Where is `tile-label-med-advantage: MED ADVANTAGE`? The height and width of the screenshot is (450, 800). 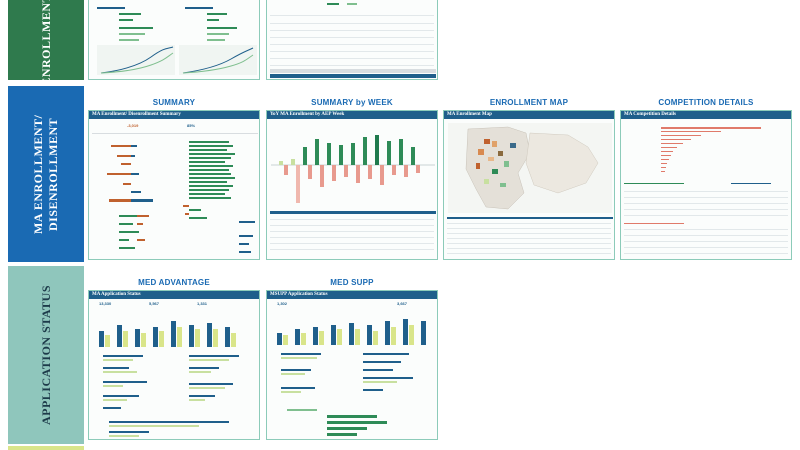
tile-label-med-advantage: MED ADVANTAGE is located at coordinates (174, 282).